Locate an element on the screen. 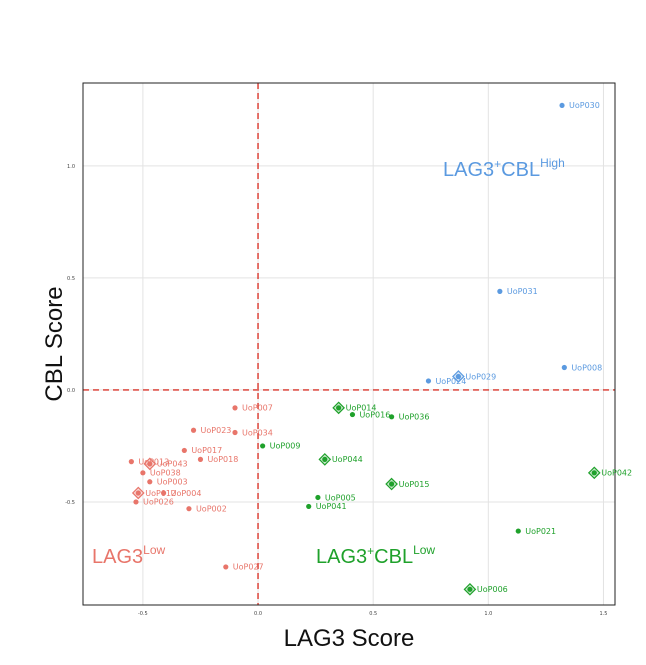 Image resolution: width=646 pixels, height=665 pixels. y-axis-title: CBL Score is located at coordinates (54, 343).